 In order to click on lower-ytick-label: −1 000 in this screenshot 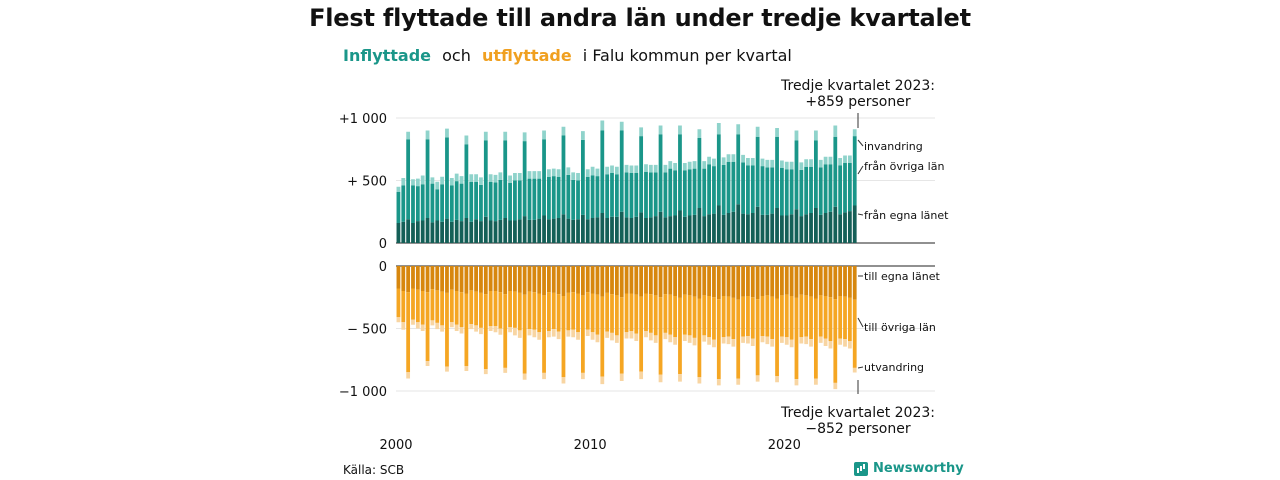, I will do `click(363, 392)`.